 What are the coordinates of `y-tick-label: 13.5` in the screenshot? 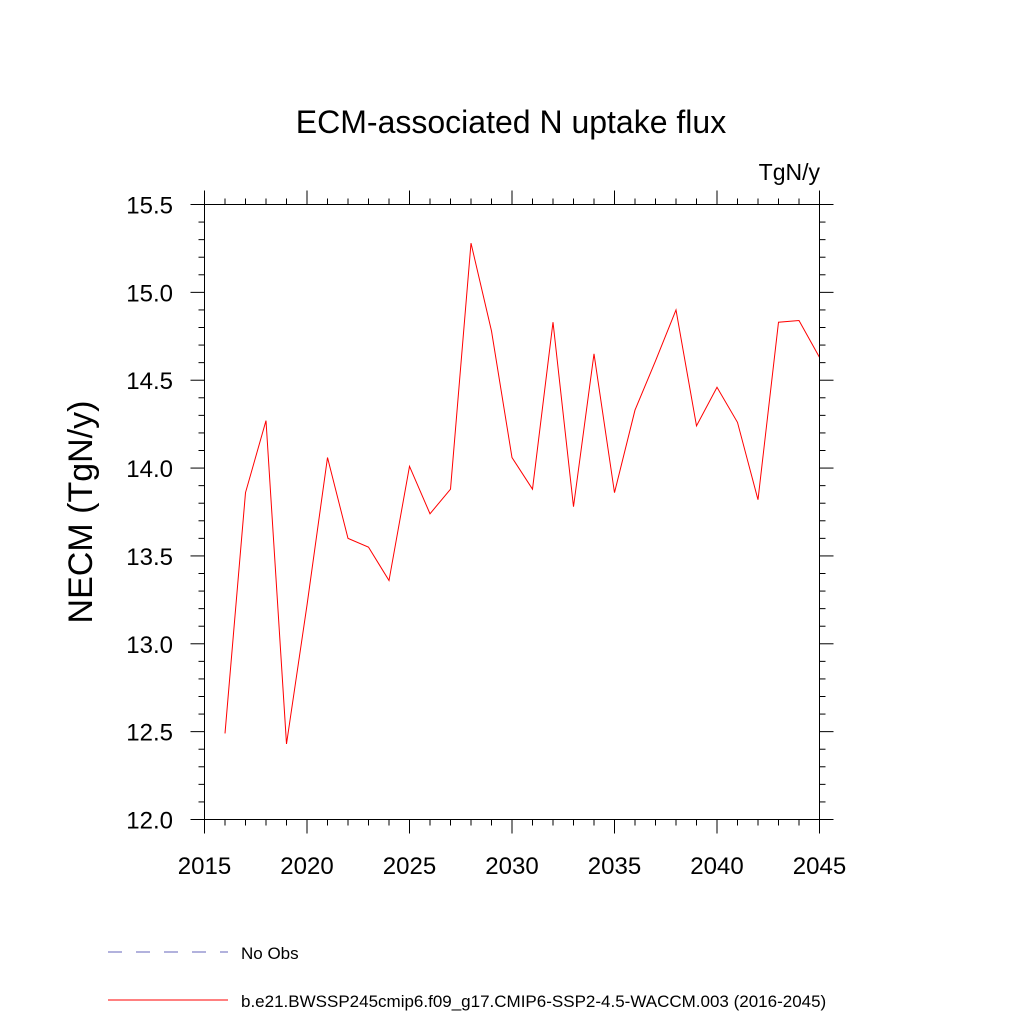 It's located at (149, 557).